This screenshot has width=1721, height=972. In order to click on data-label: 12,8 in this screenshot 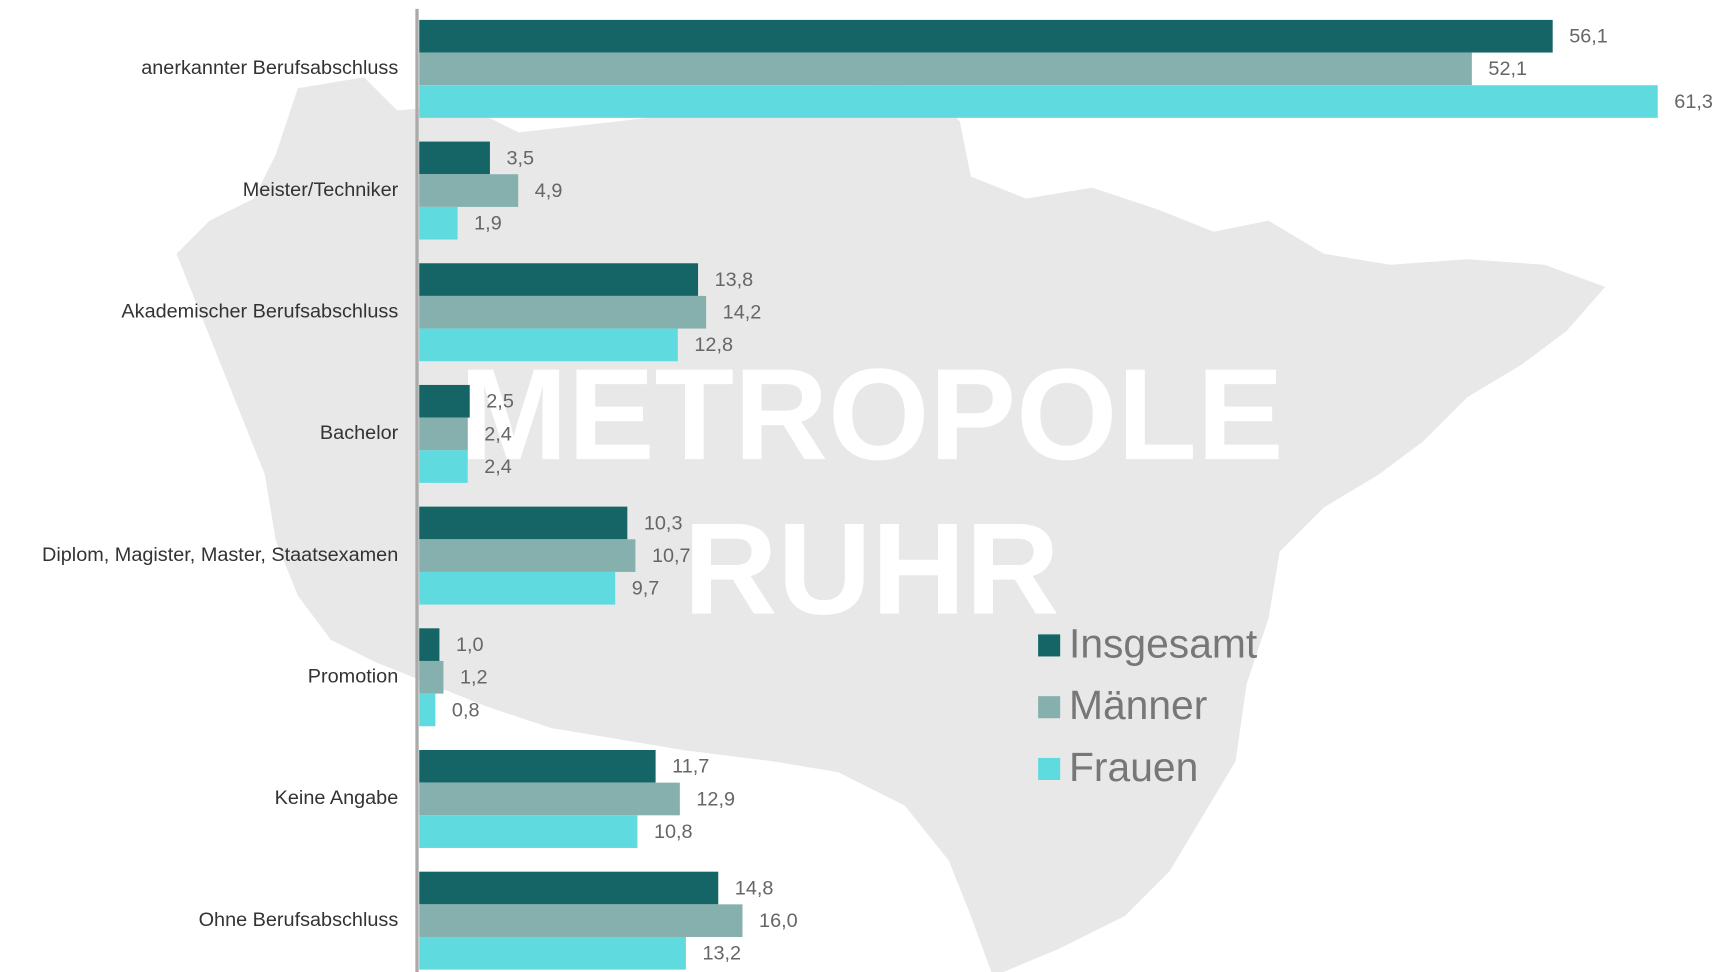, I will do `click(713, 345)`.